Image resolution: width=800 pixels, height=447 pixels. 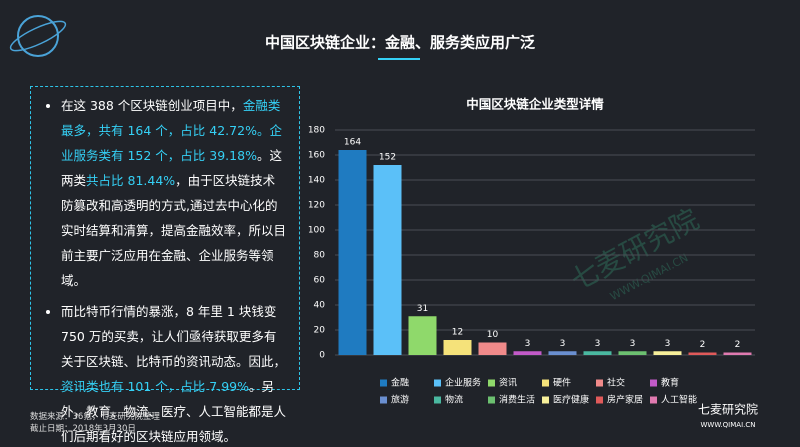 What do you see at coordinates (387, 158) in the screenshot?
I see `value-label: 152` at bounding box center [387, 158].